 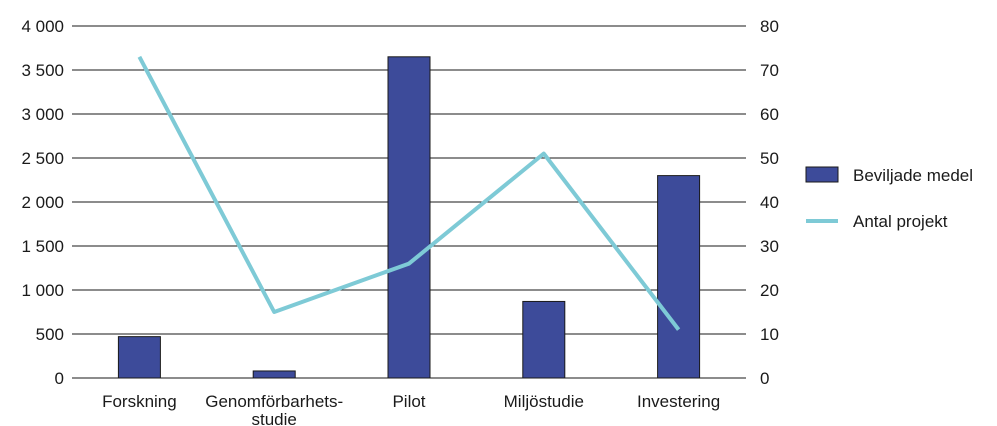 What do you see at coordinates (42, 26) in the screenshot?
I see `left-tick-label: 4 000` at bounding box center [42, 26].